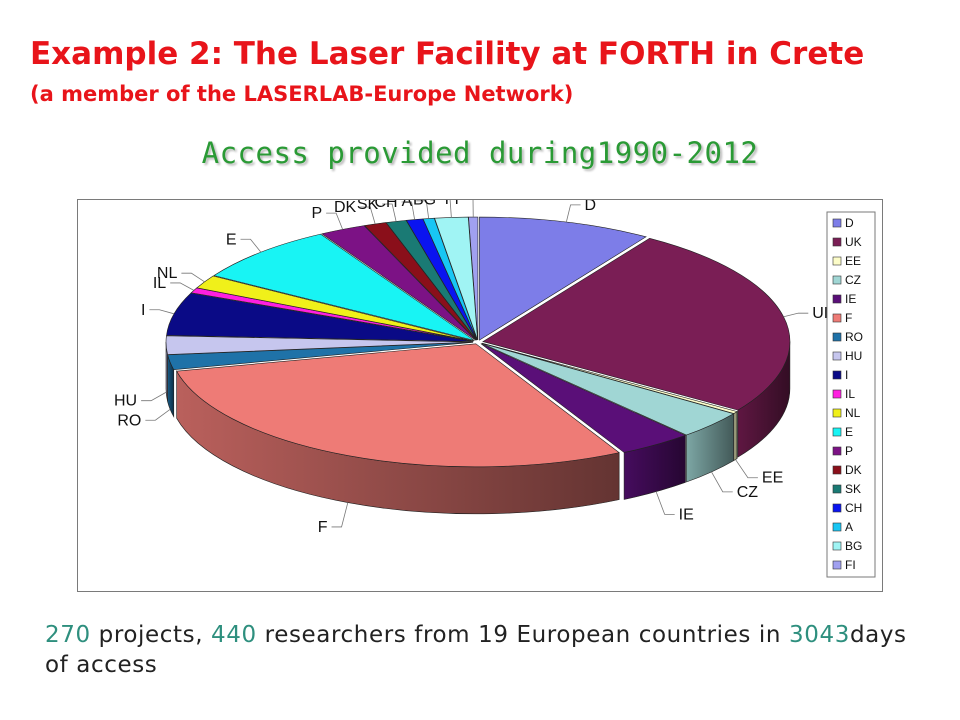  Describe the element at coordinates (573, 213) in the screenshot. I see `leader-line-d` at that location.